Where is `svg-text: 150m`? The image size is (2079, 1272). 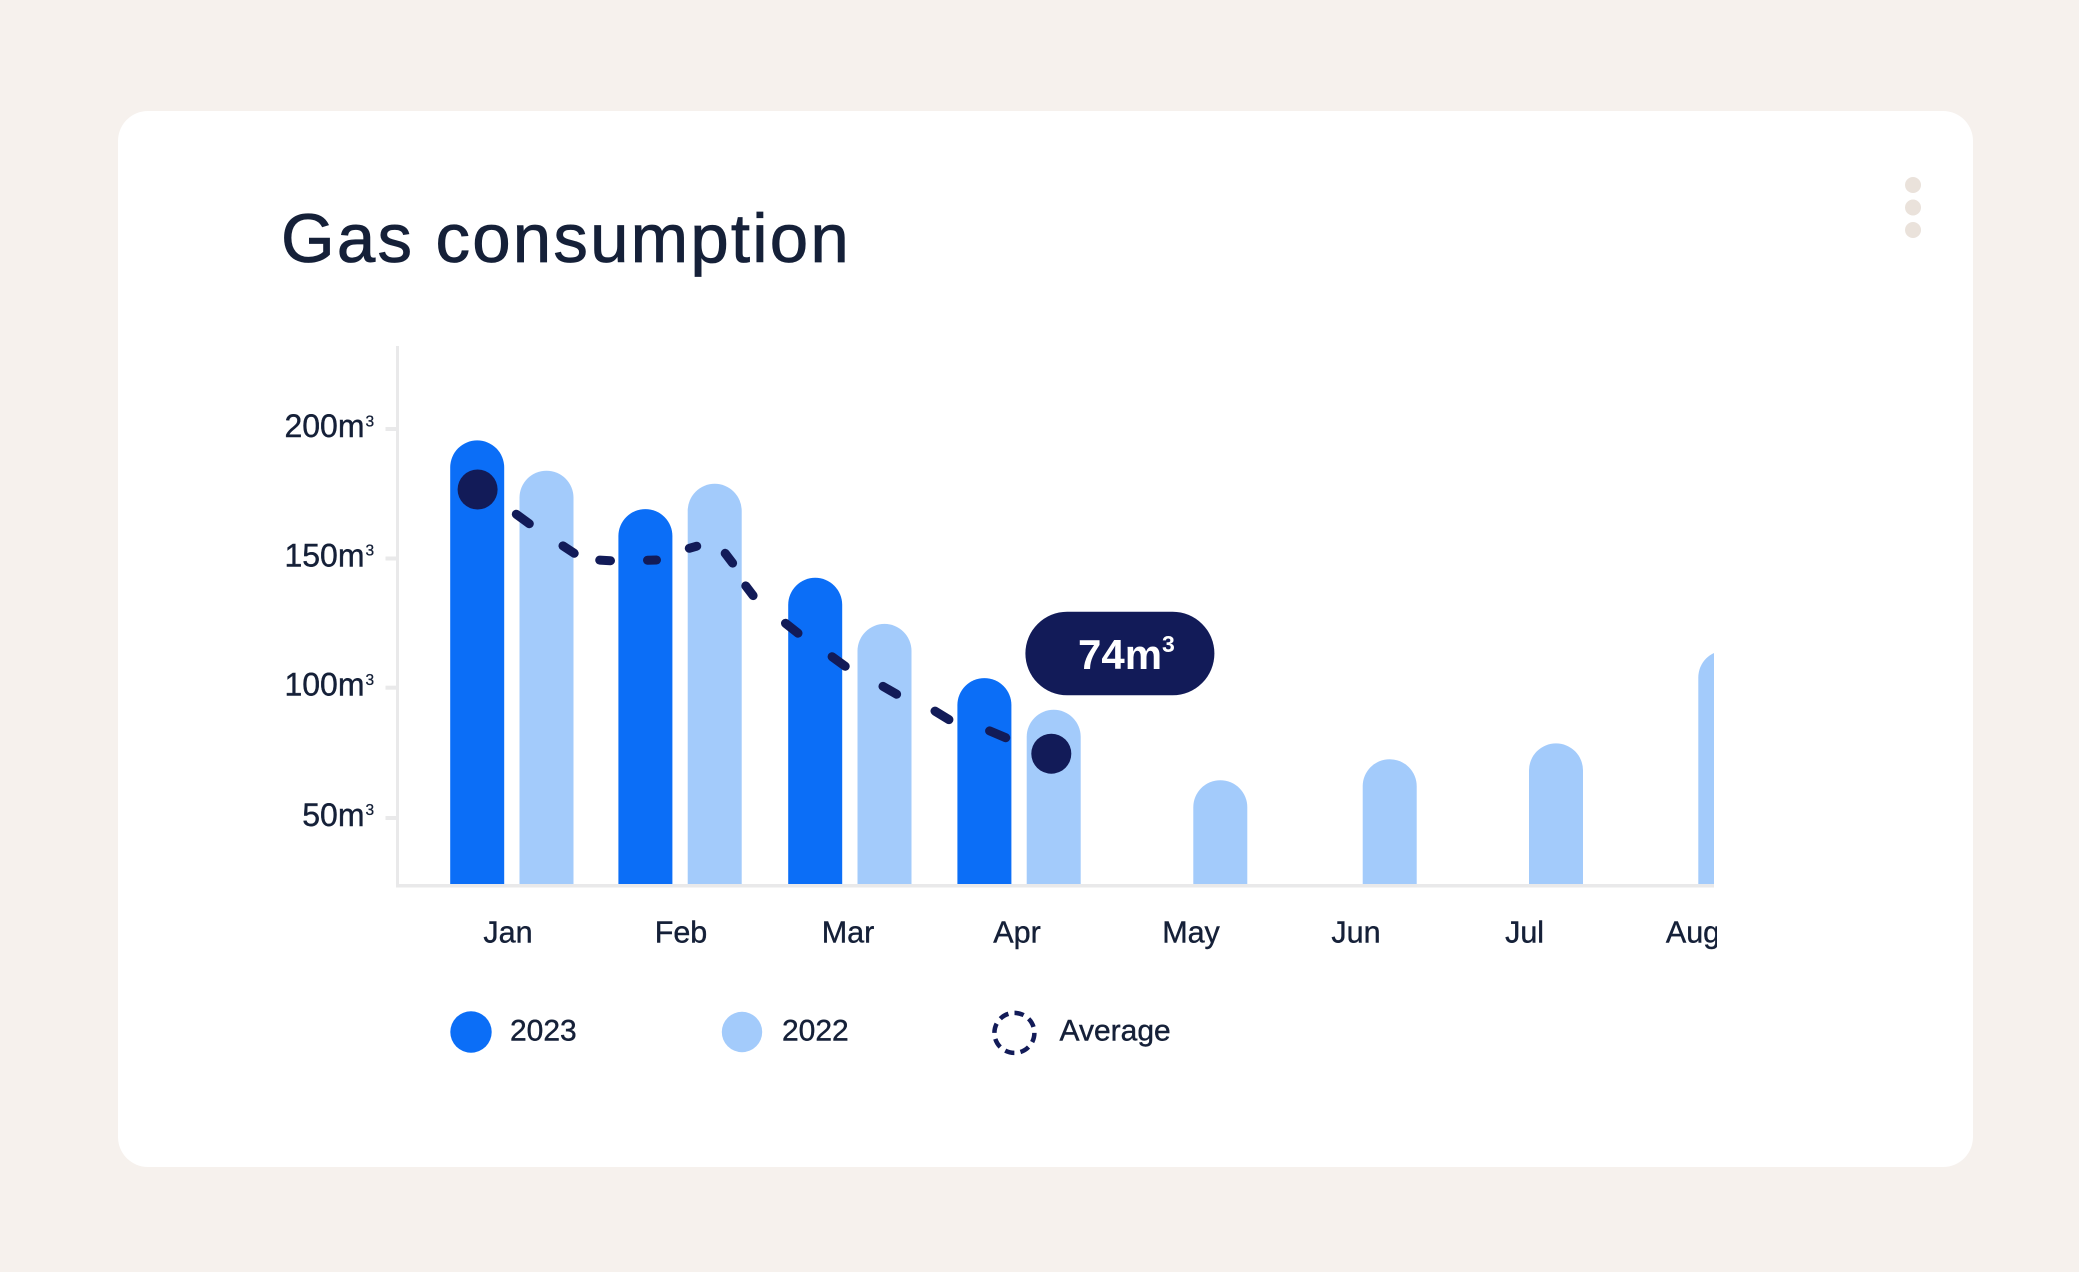
svg-text: 150m is located at coordinates (324, 555).